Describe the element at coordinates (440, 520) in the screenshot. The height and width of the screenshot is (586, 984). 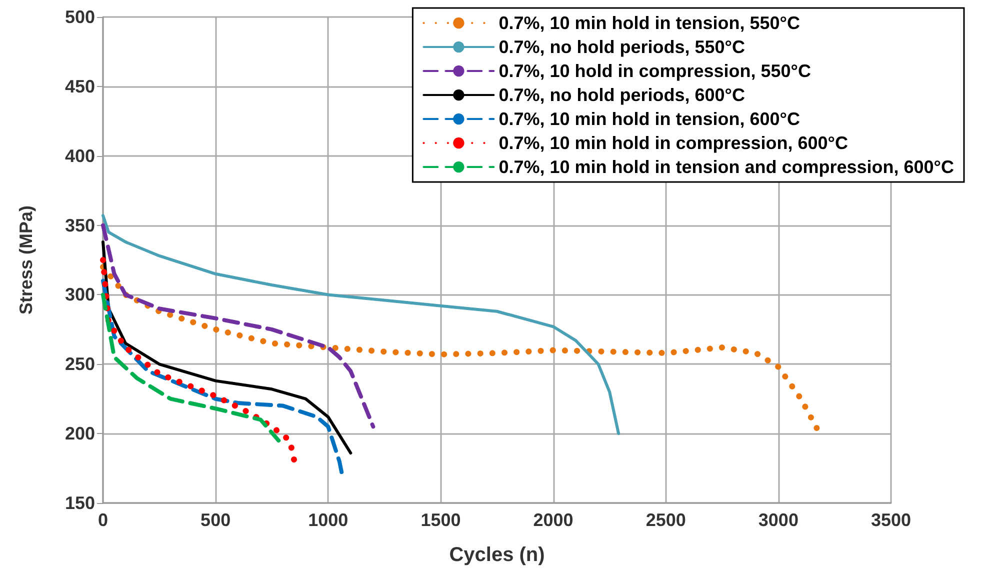
I see `x-tick-label: 1500` at that location.